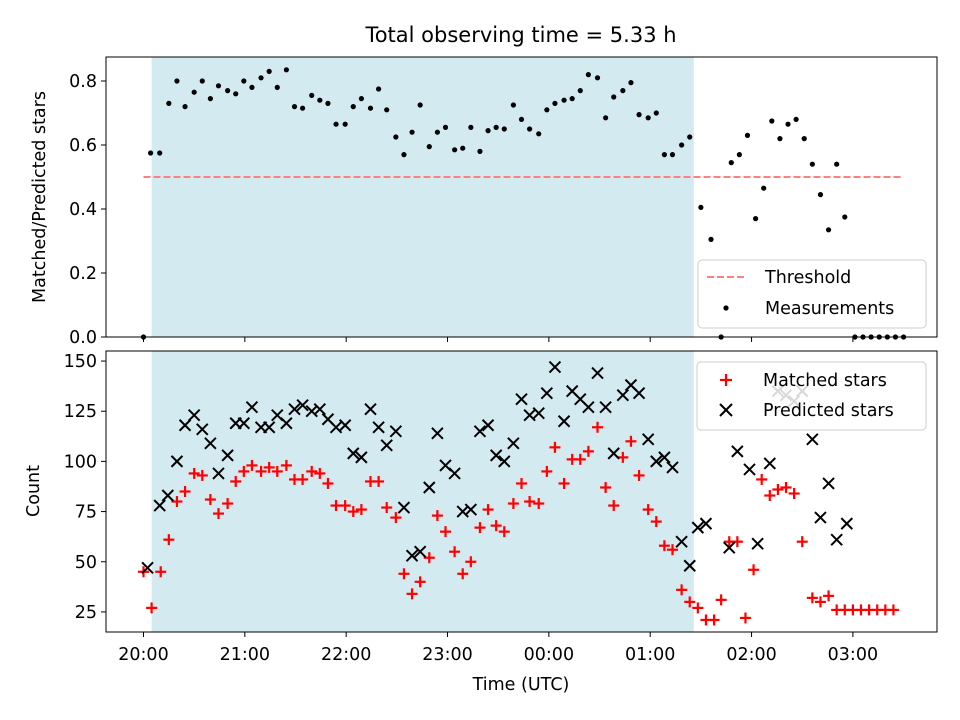 This screenshot has height=720, width=960. I want to click on y-tick-label: 150, so click(80, 362).